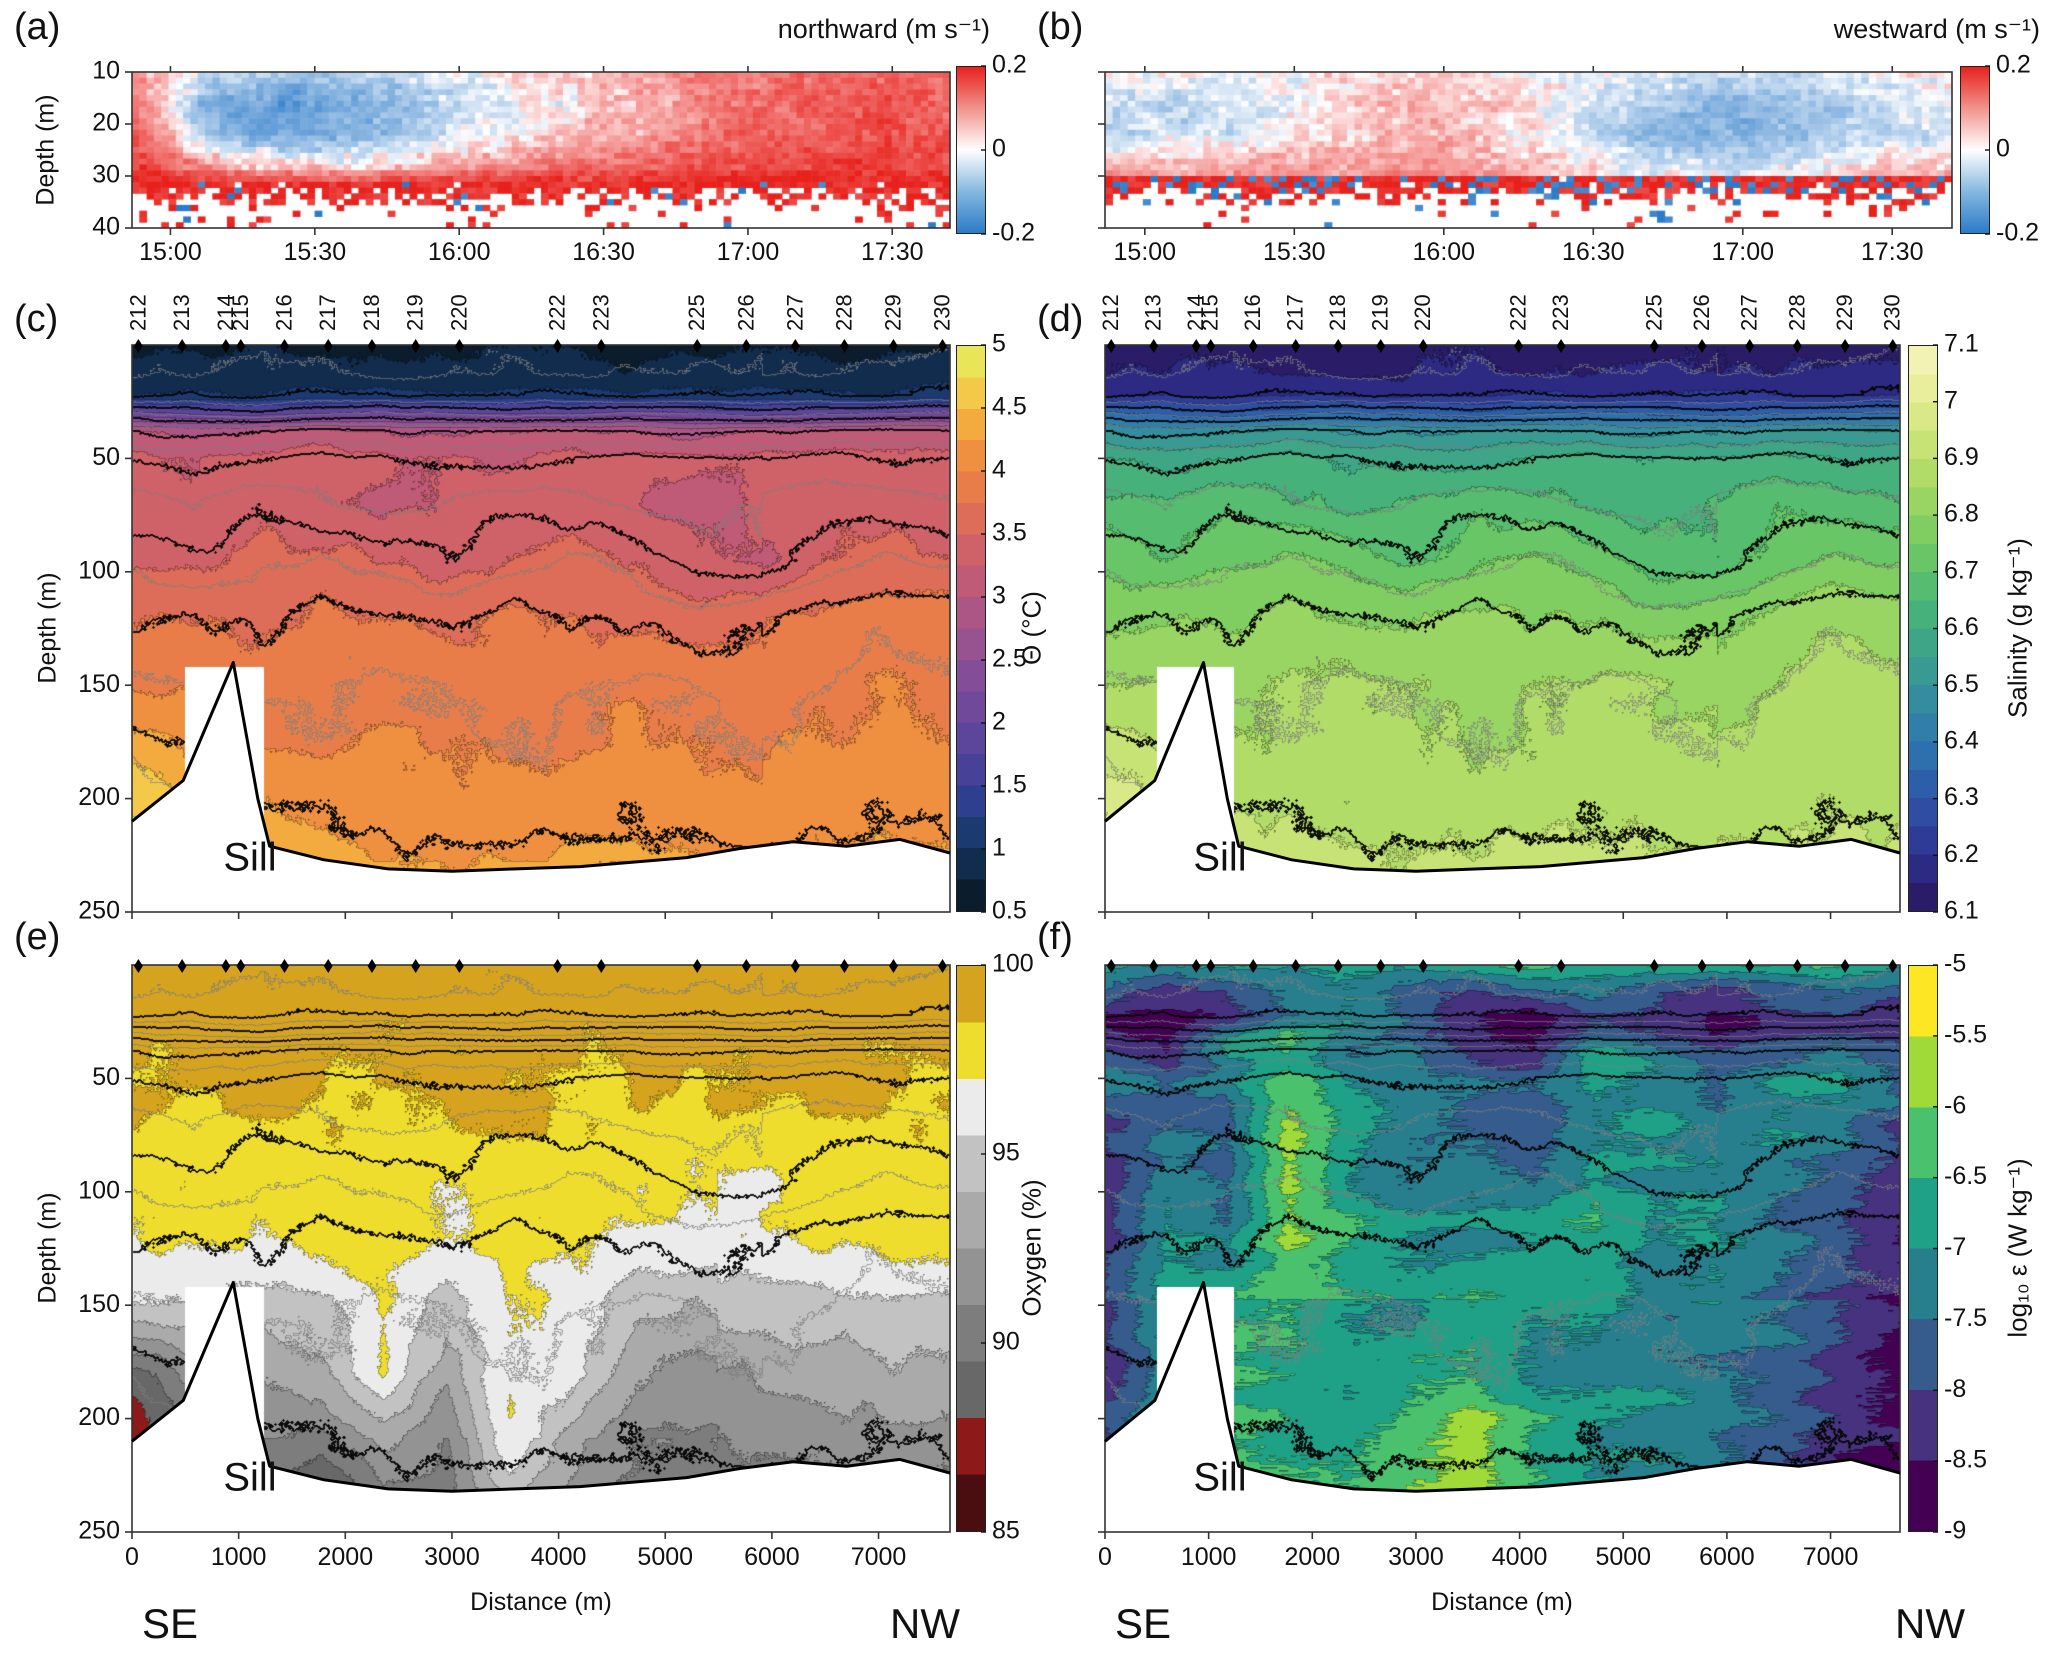 The image size is (2067, 1653). I want to click on salinity-section-plot, so click(1502, 628).